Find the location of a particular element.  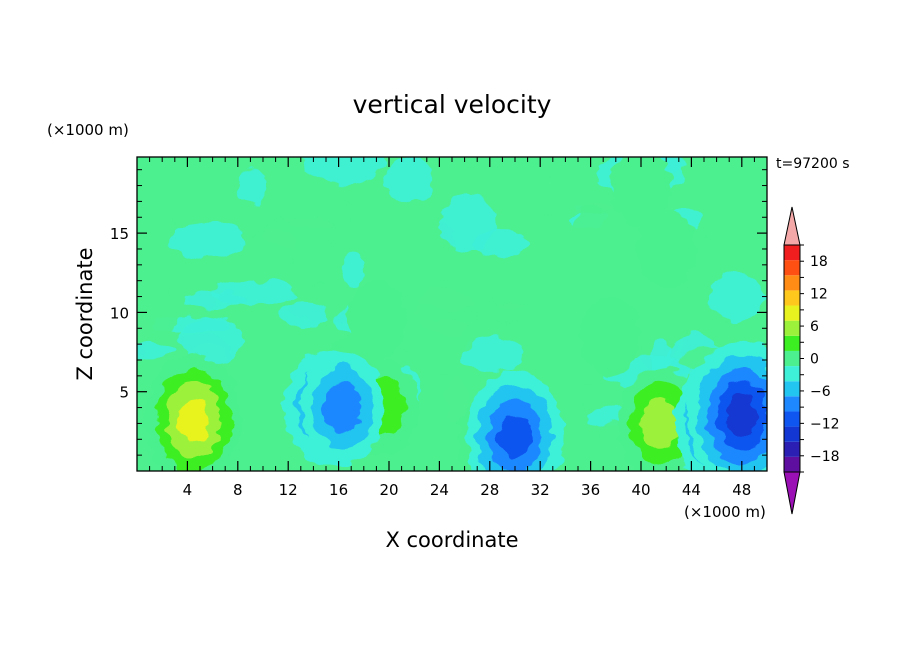

y-tick-label: 10 is located at coordinates (119, 313).